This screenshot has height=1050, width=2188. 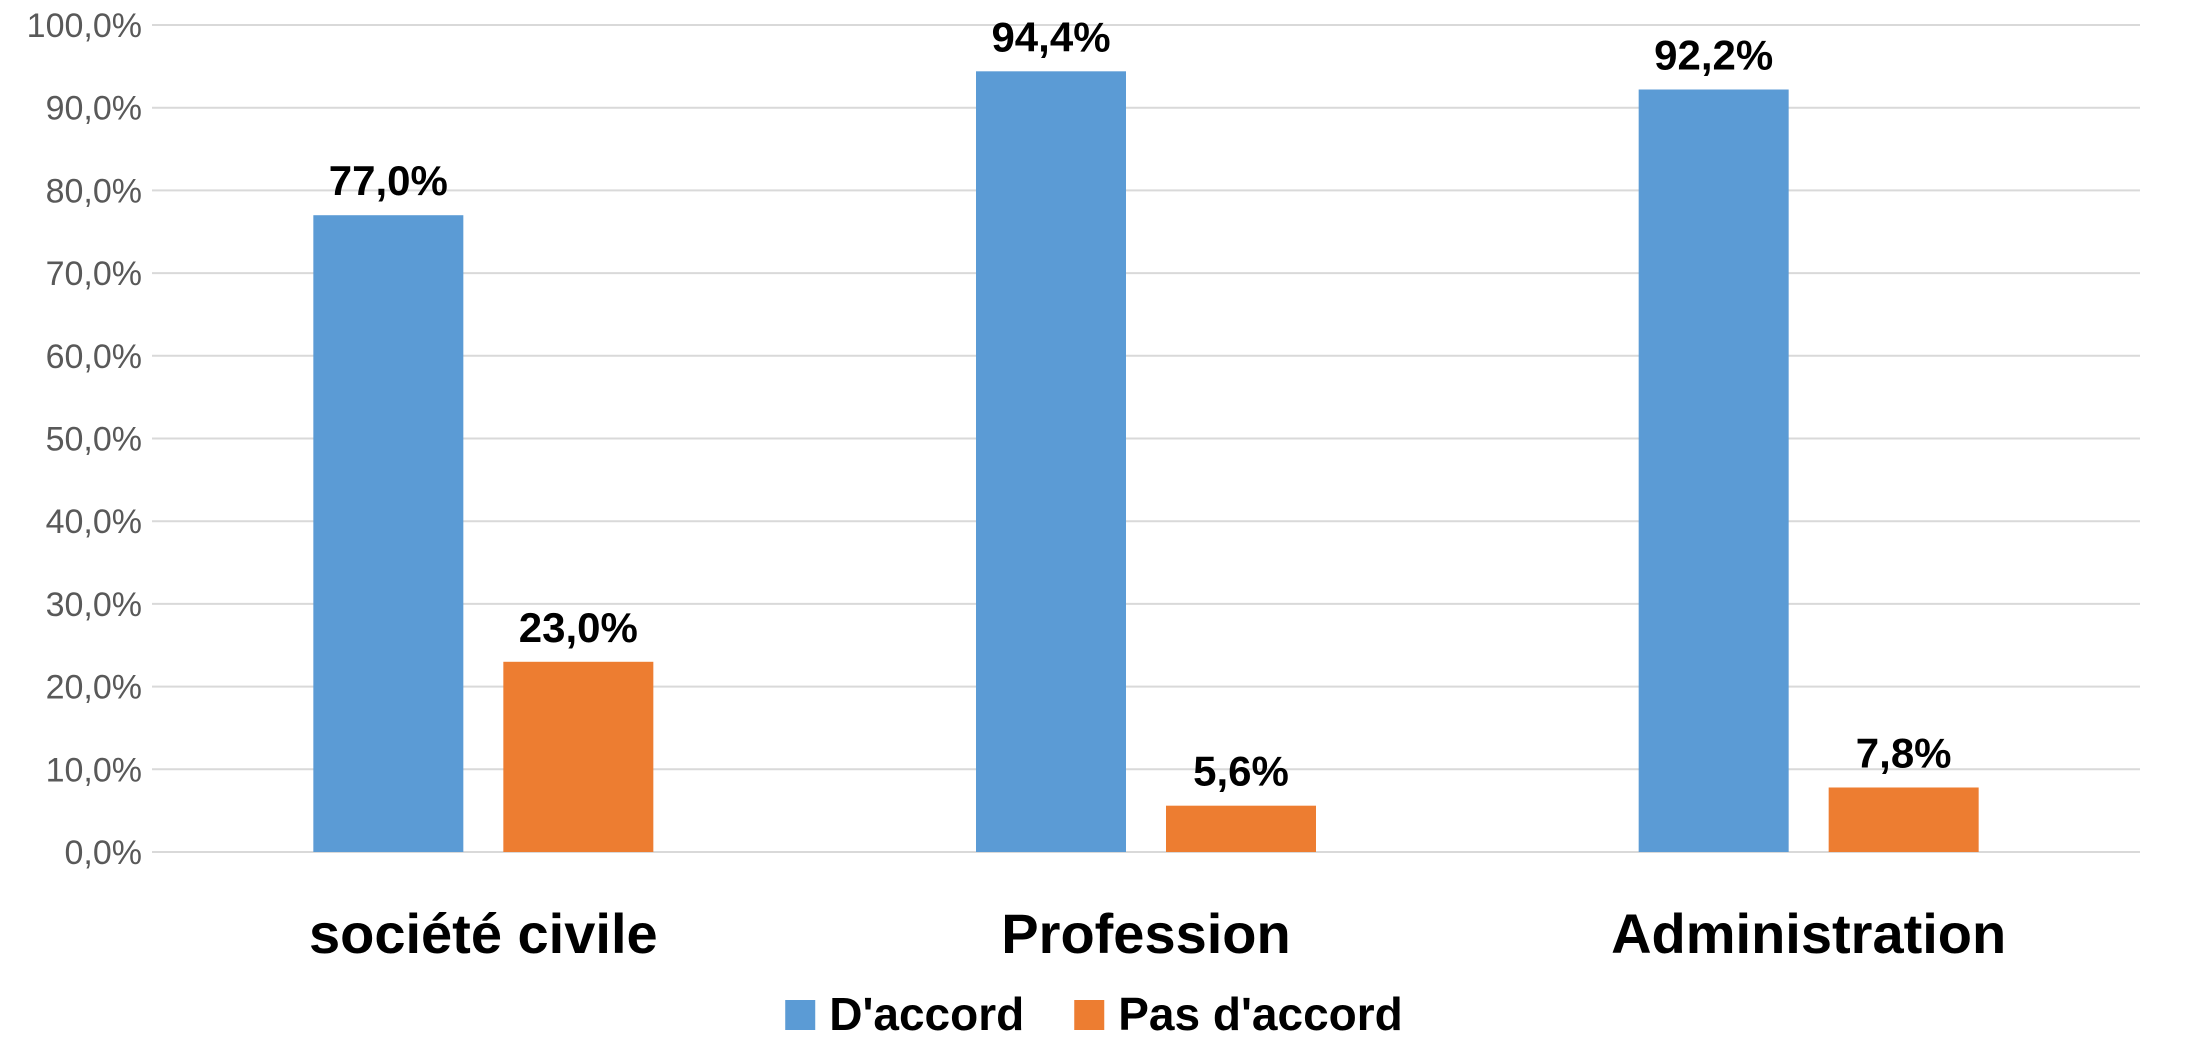 I want to click on data-label: 94,4%, so click(x=1050, y=36).